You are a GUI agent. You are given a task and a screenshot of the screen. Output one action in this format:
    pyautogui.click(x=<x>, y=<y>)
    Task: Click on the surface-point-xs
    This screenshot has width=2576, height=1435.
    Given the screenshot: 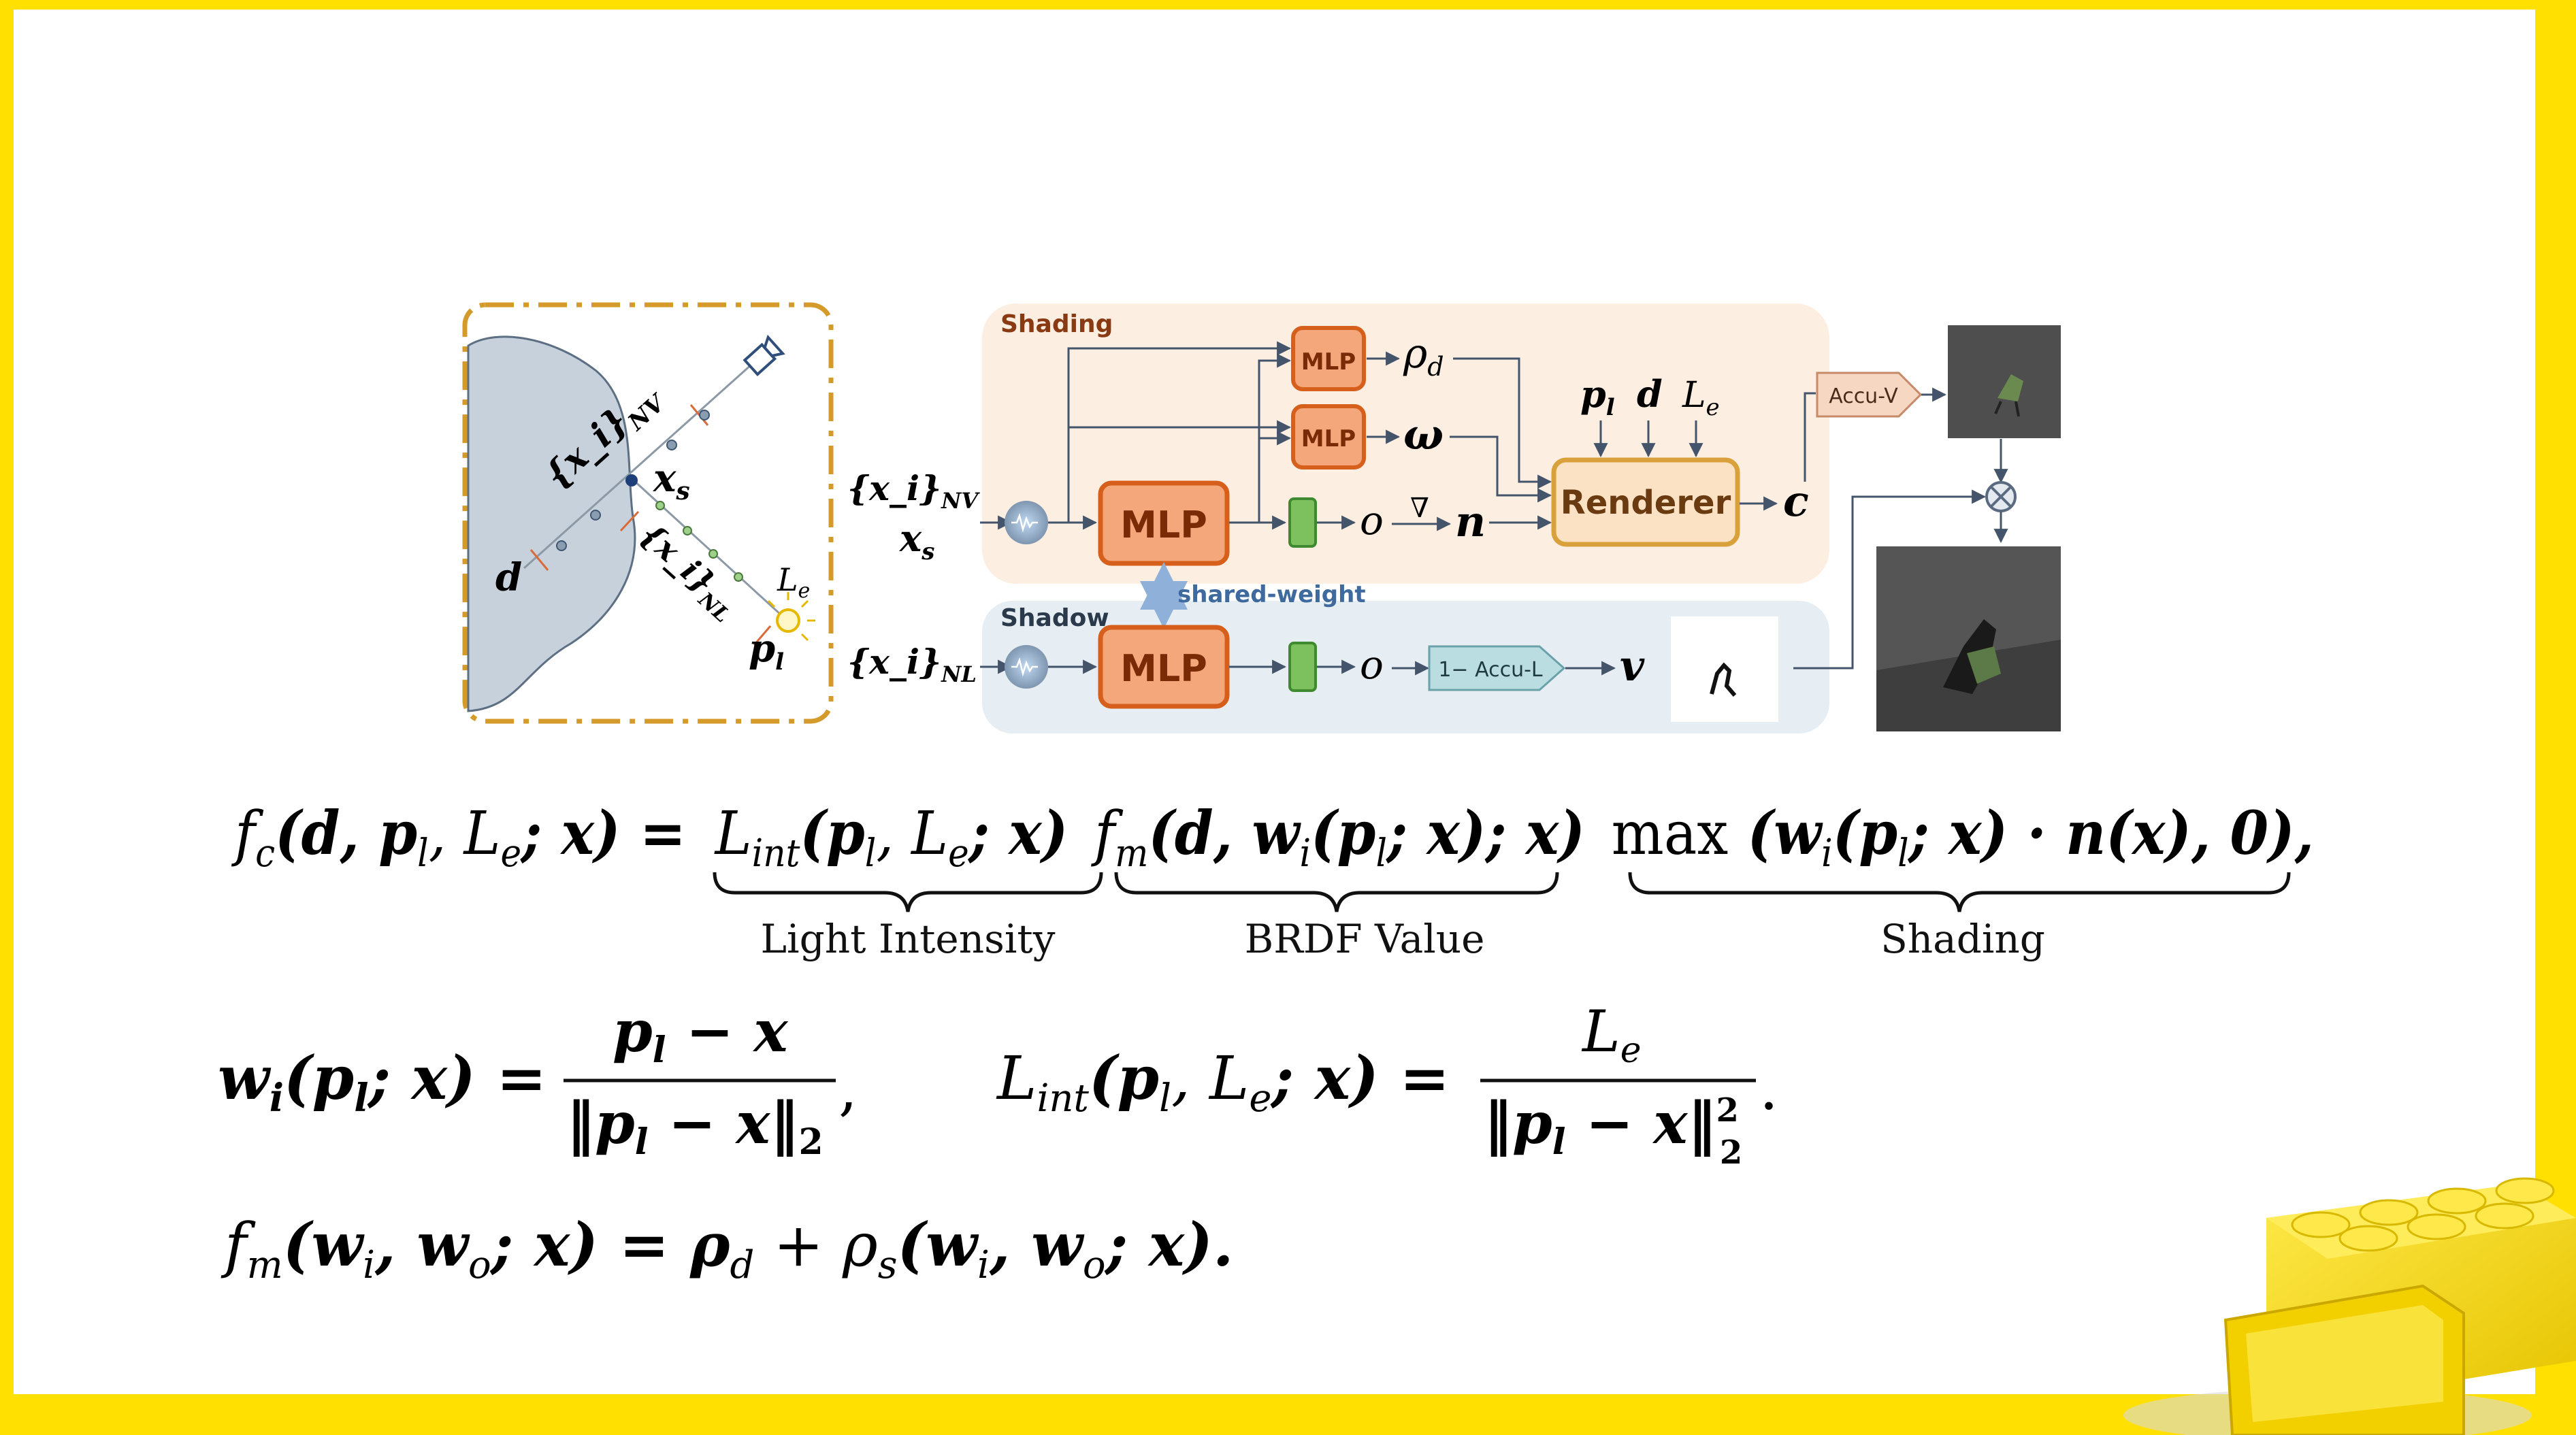 What is the action you would take?
    pyautogui.click(x=631, y=480)
    